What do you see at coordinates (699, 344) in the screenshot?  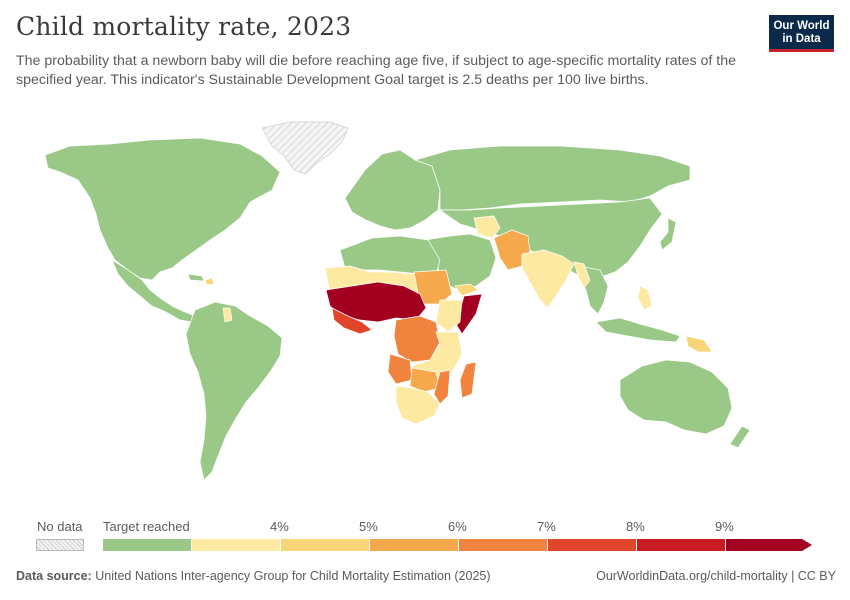 I see `region-papua-new-guinea` at bounding box center [699, 344].